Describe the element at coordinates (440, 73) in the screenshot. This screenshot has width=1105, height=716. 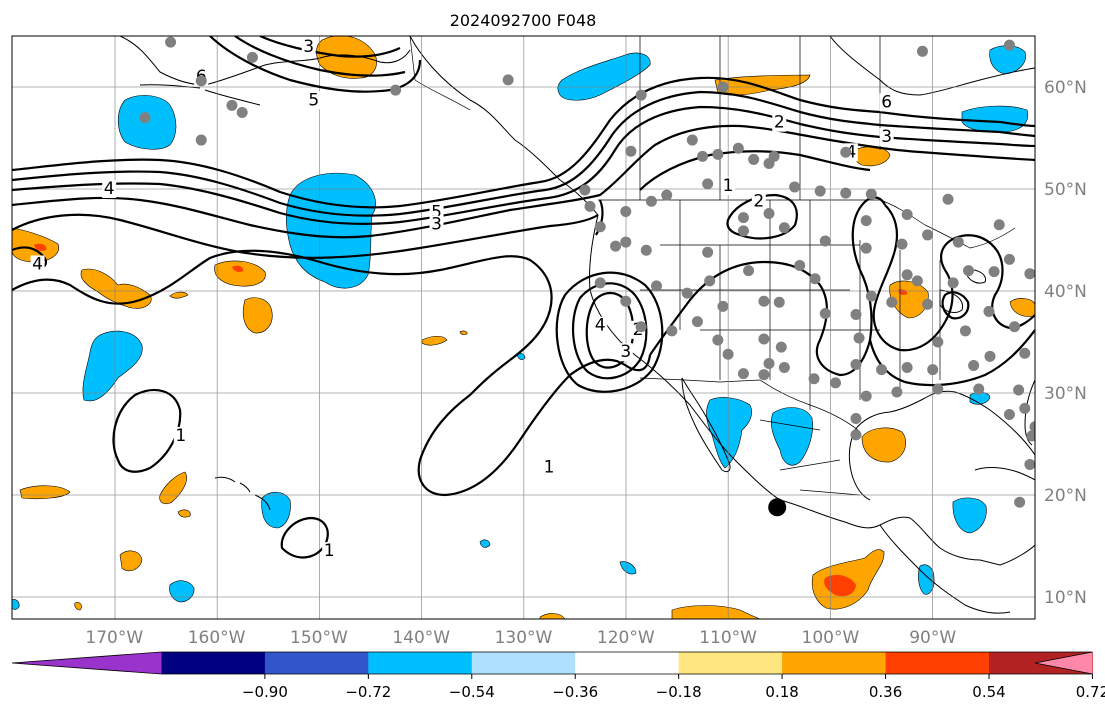
I see `alaska-canada-border` at that location.